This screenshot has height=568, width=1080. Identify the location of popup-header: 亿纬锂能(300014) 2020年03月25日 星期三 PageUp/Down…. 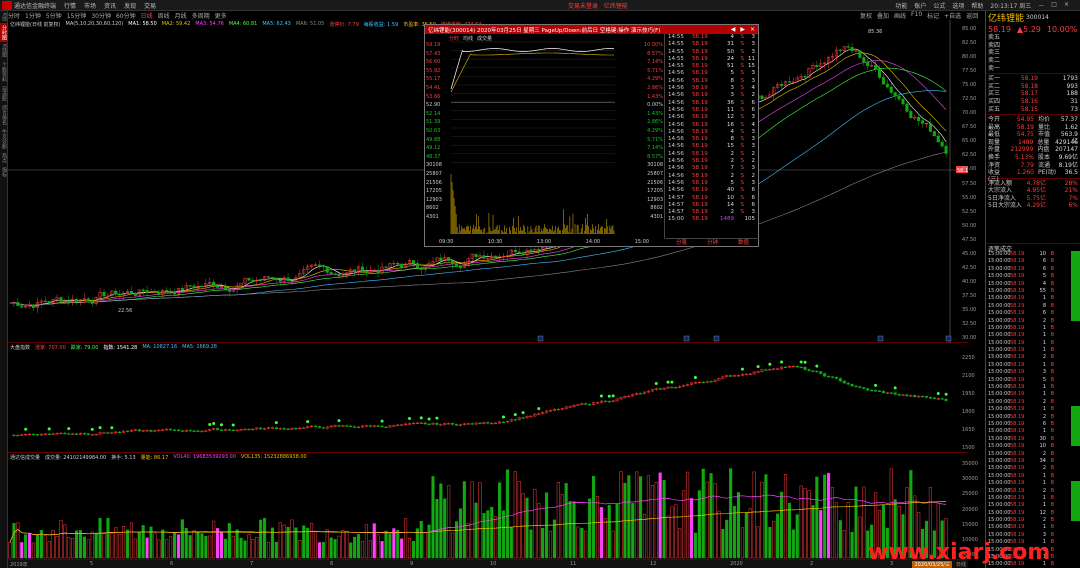
(591, 29).